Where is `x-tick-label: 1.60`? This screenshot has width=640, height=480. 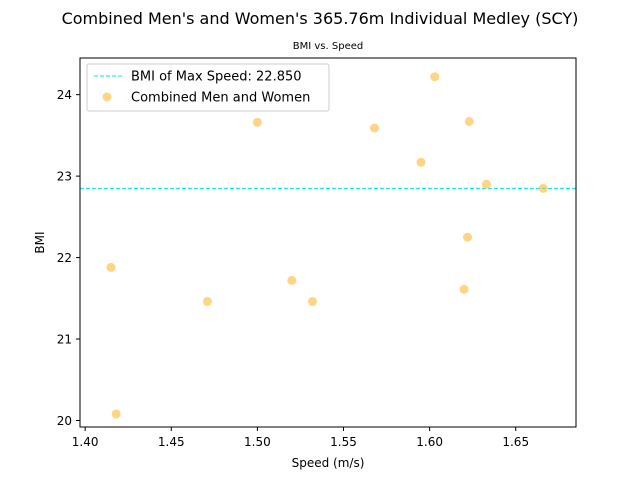
x-tick-label: 1.60 is located at coordinates (429, 442).